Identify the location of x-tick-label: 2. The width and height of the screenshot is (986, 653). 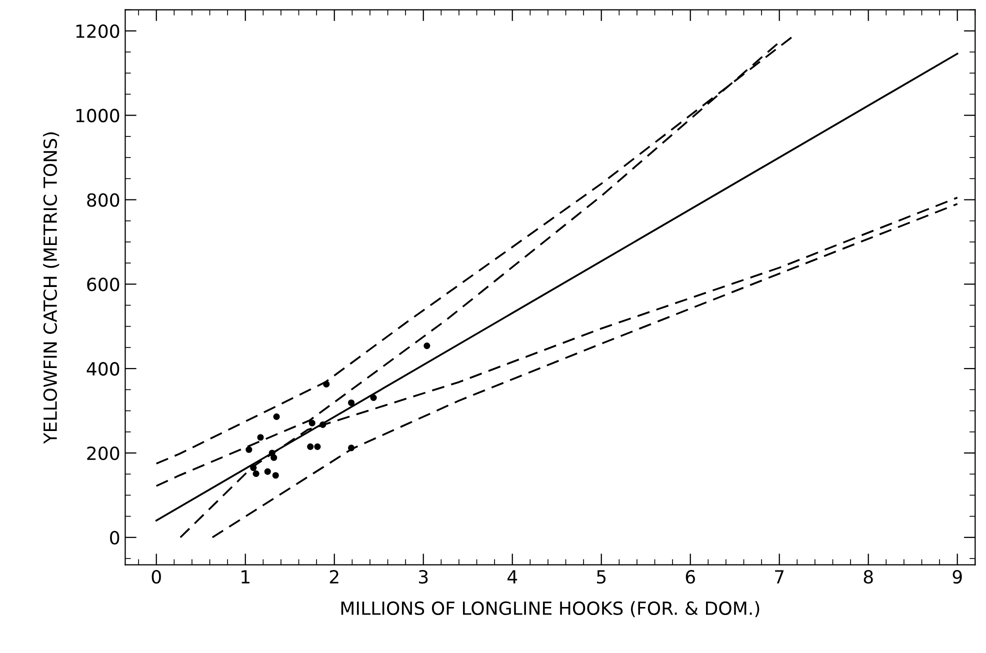
(334, 577).